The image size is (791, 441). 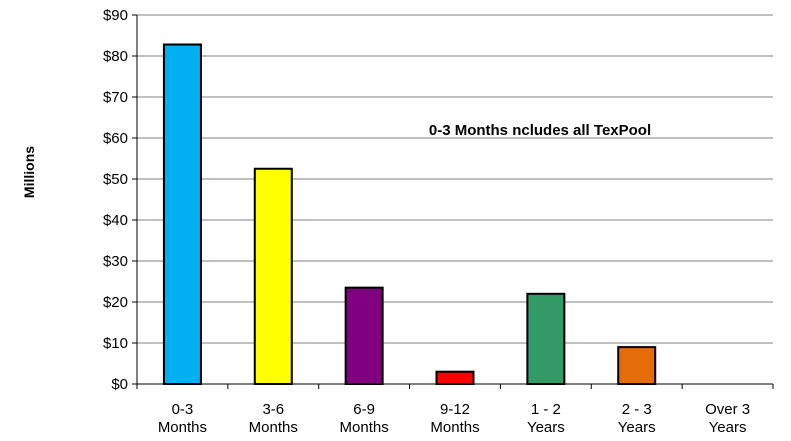 What do you see at coordinates (115, 56) in the screenshot?
I see `y-tick-label: $80` at bounding box center [115, 56].